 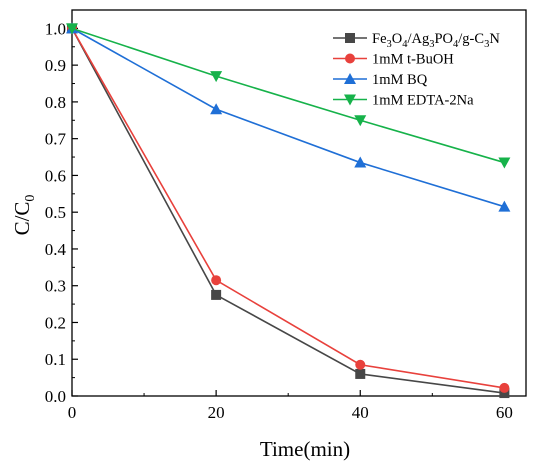 What do you see at coordinates (55, 359) in the screenshot?
I see `y-tick-label: 0.1` at bounding box center [55, 359].